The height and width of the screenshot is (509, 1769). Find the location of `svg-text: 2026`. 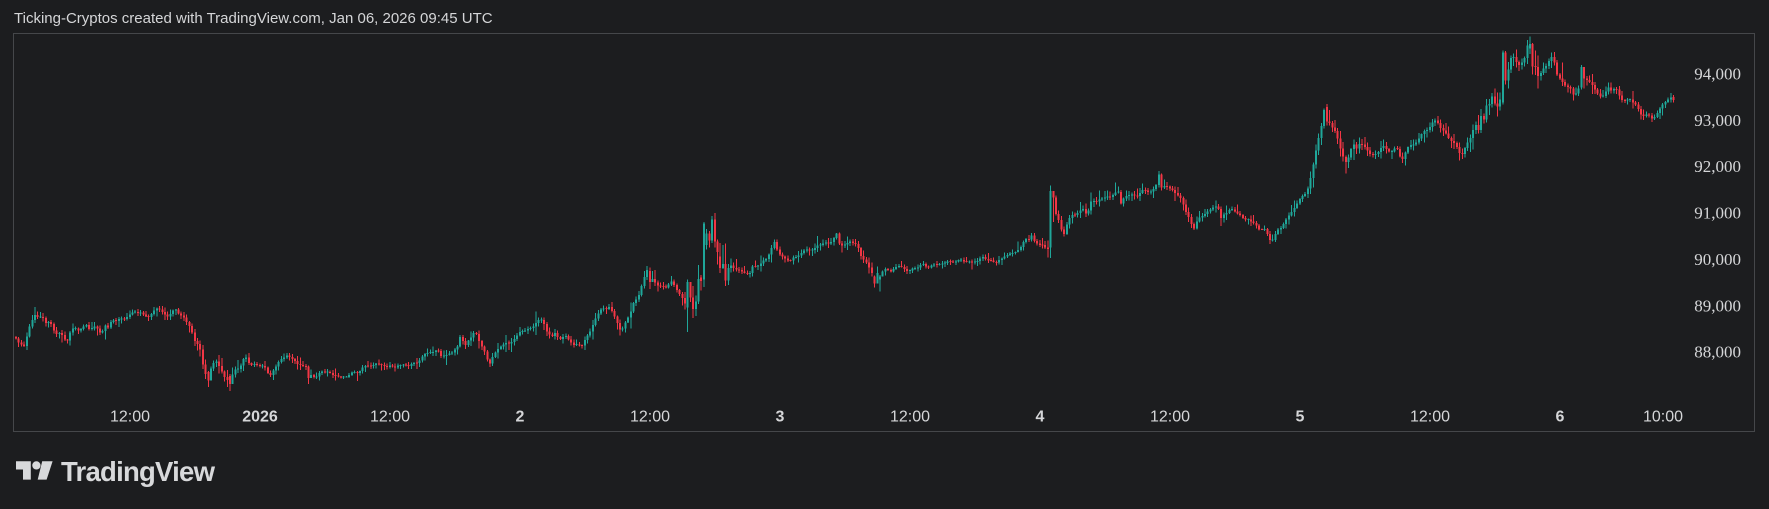

svg-text: 2026 is located at coordinates (260, 417).